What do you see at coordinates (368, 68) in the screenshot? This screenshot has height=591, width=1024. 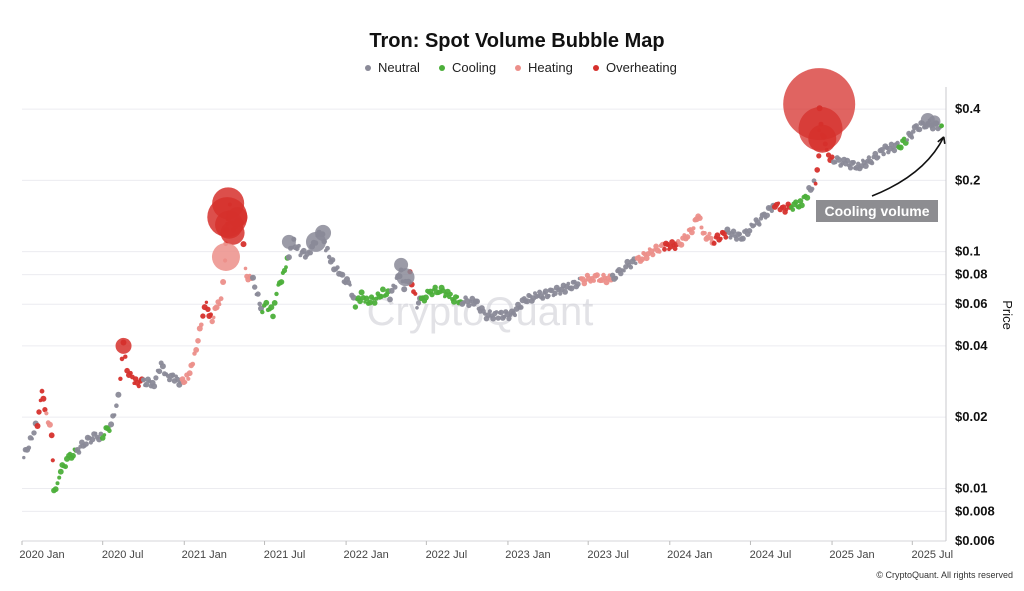 I see `legend-marker-neutral` at bounding box center [368, 68].